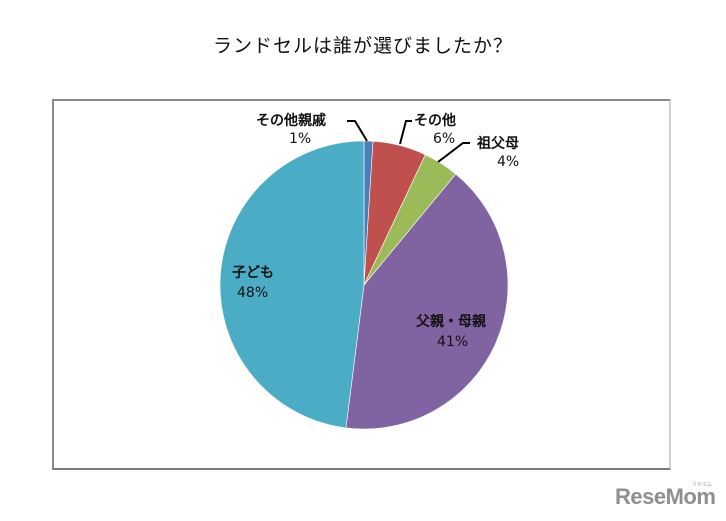 Image resolution: width=726 pixels, height=521 pixels. I want to click on label-child: 子ども, so click(253, 273).